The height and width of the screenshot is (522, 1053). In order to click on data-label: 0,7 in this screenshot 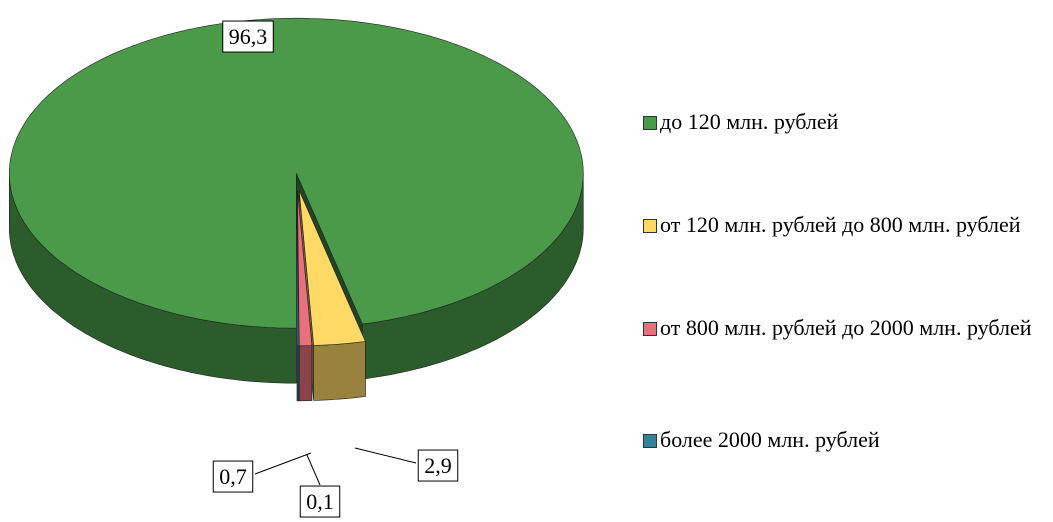, I will do `click(233, 476)`.